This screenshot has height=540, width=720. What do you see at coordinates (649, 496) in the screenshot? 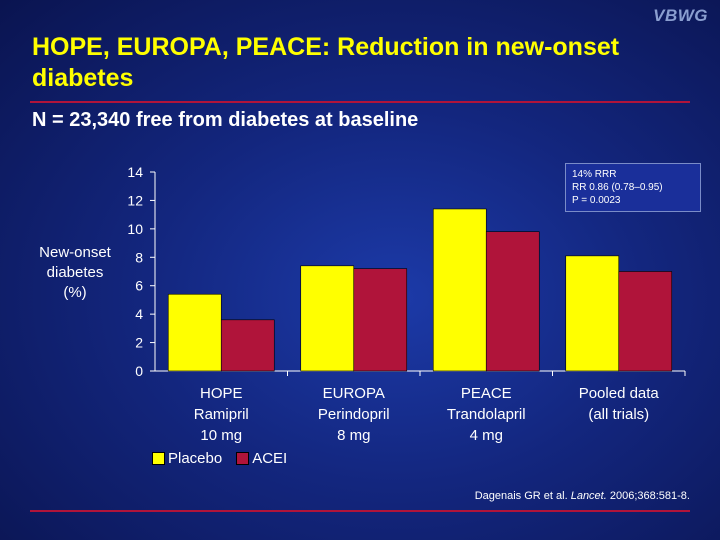
I see `citation-ref: 2006;368:581-8.` at bounding box center [649, 496].